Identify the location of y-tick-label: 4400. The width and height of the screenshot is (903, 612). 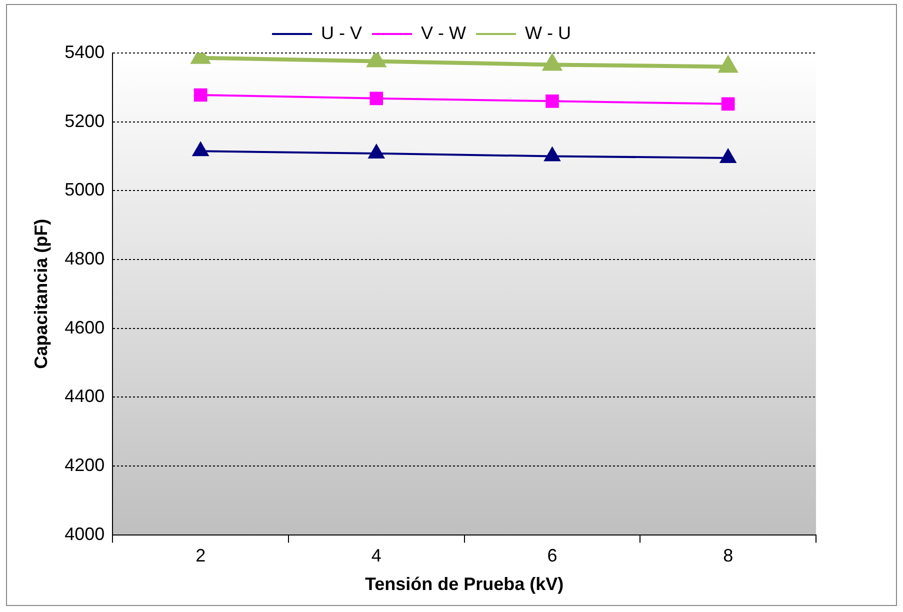
(84, 396).